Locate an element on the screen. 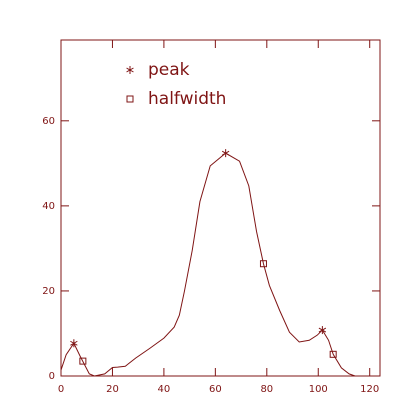 This screenshot has width=420, height=420. x-tick-label: 80 is located at coordinates (266, 389).